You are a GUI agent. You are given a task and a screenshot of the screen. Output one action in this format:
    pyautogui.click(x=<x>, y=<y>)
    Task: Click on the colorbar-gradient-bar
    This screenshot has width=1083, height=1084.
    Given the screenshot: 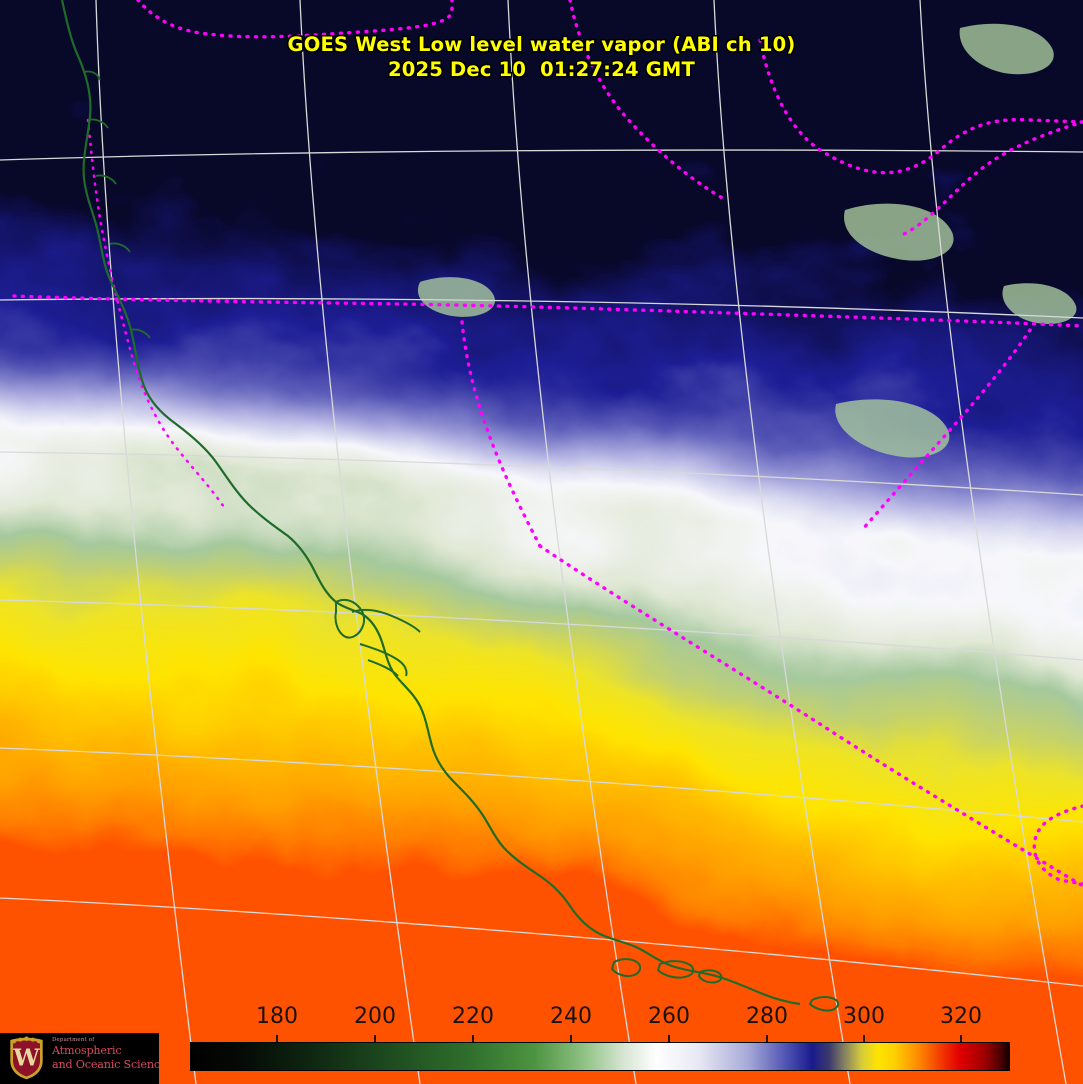 What is the action you would take?
    pyautogui.click(x=600, y=1056)
    